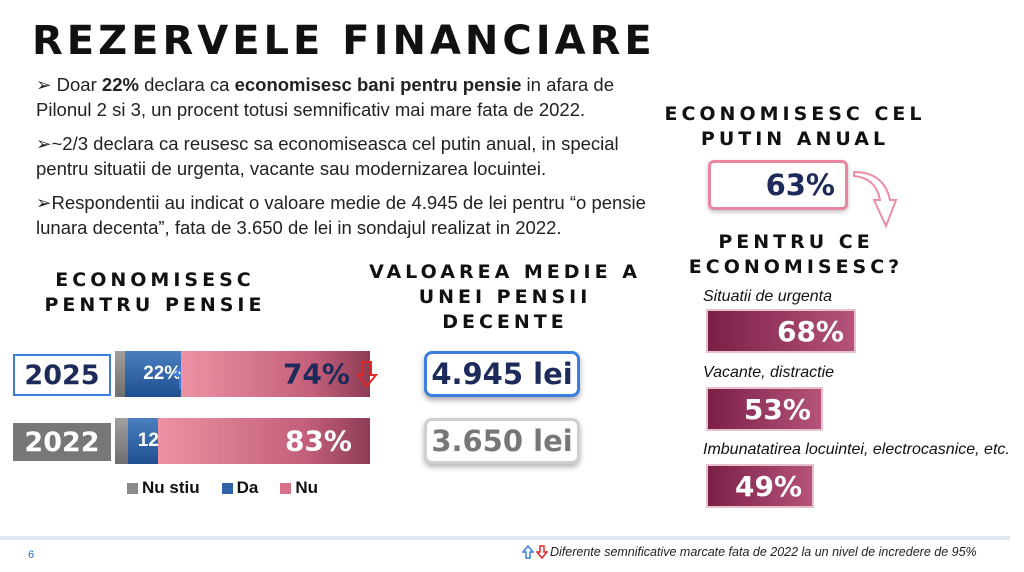 Image resolution: width=1024 pixels, height=572 pixels. Describe the element at coordinates (795, 139) in the screenshot. I see `section-title-line: PUTIN ANUAL` at that location.